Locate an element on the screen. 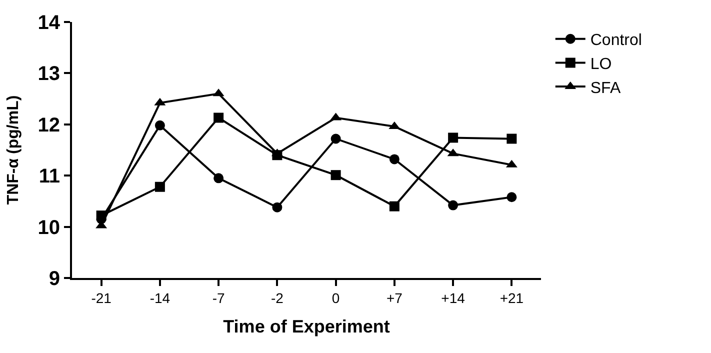 This screenshot has width=711, height=353. x-tick-label: -2 is located at coordinates (277, 298).